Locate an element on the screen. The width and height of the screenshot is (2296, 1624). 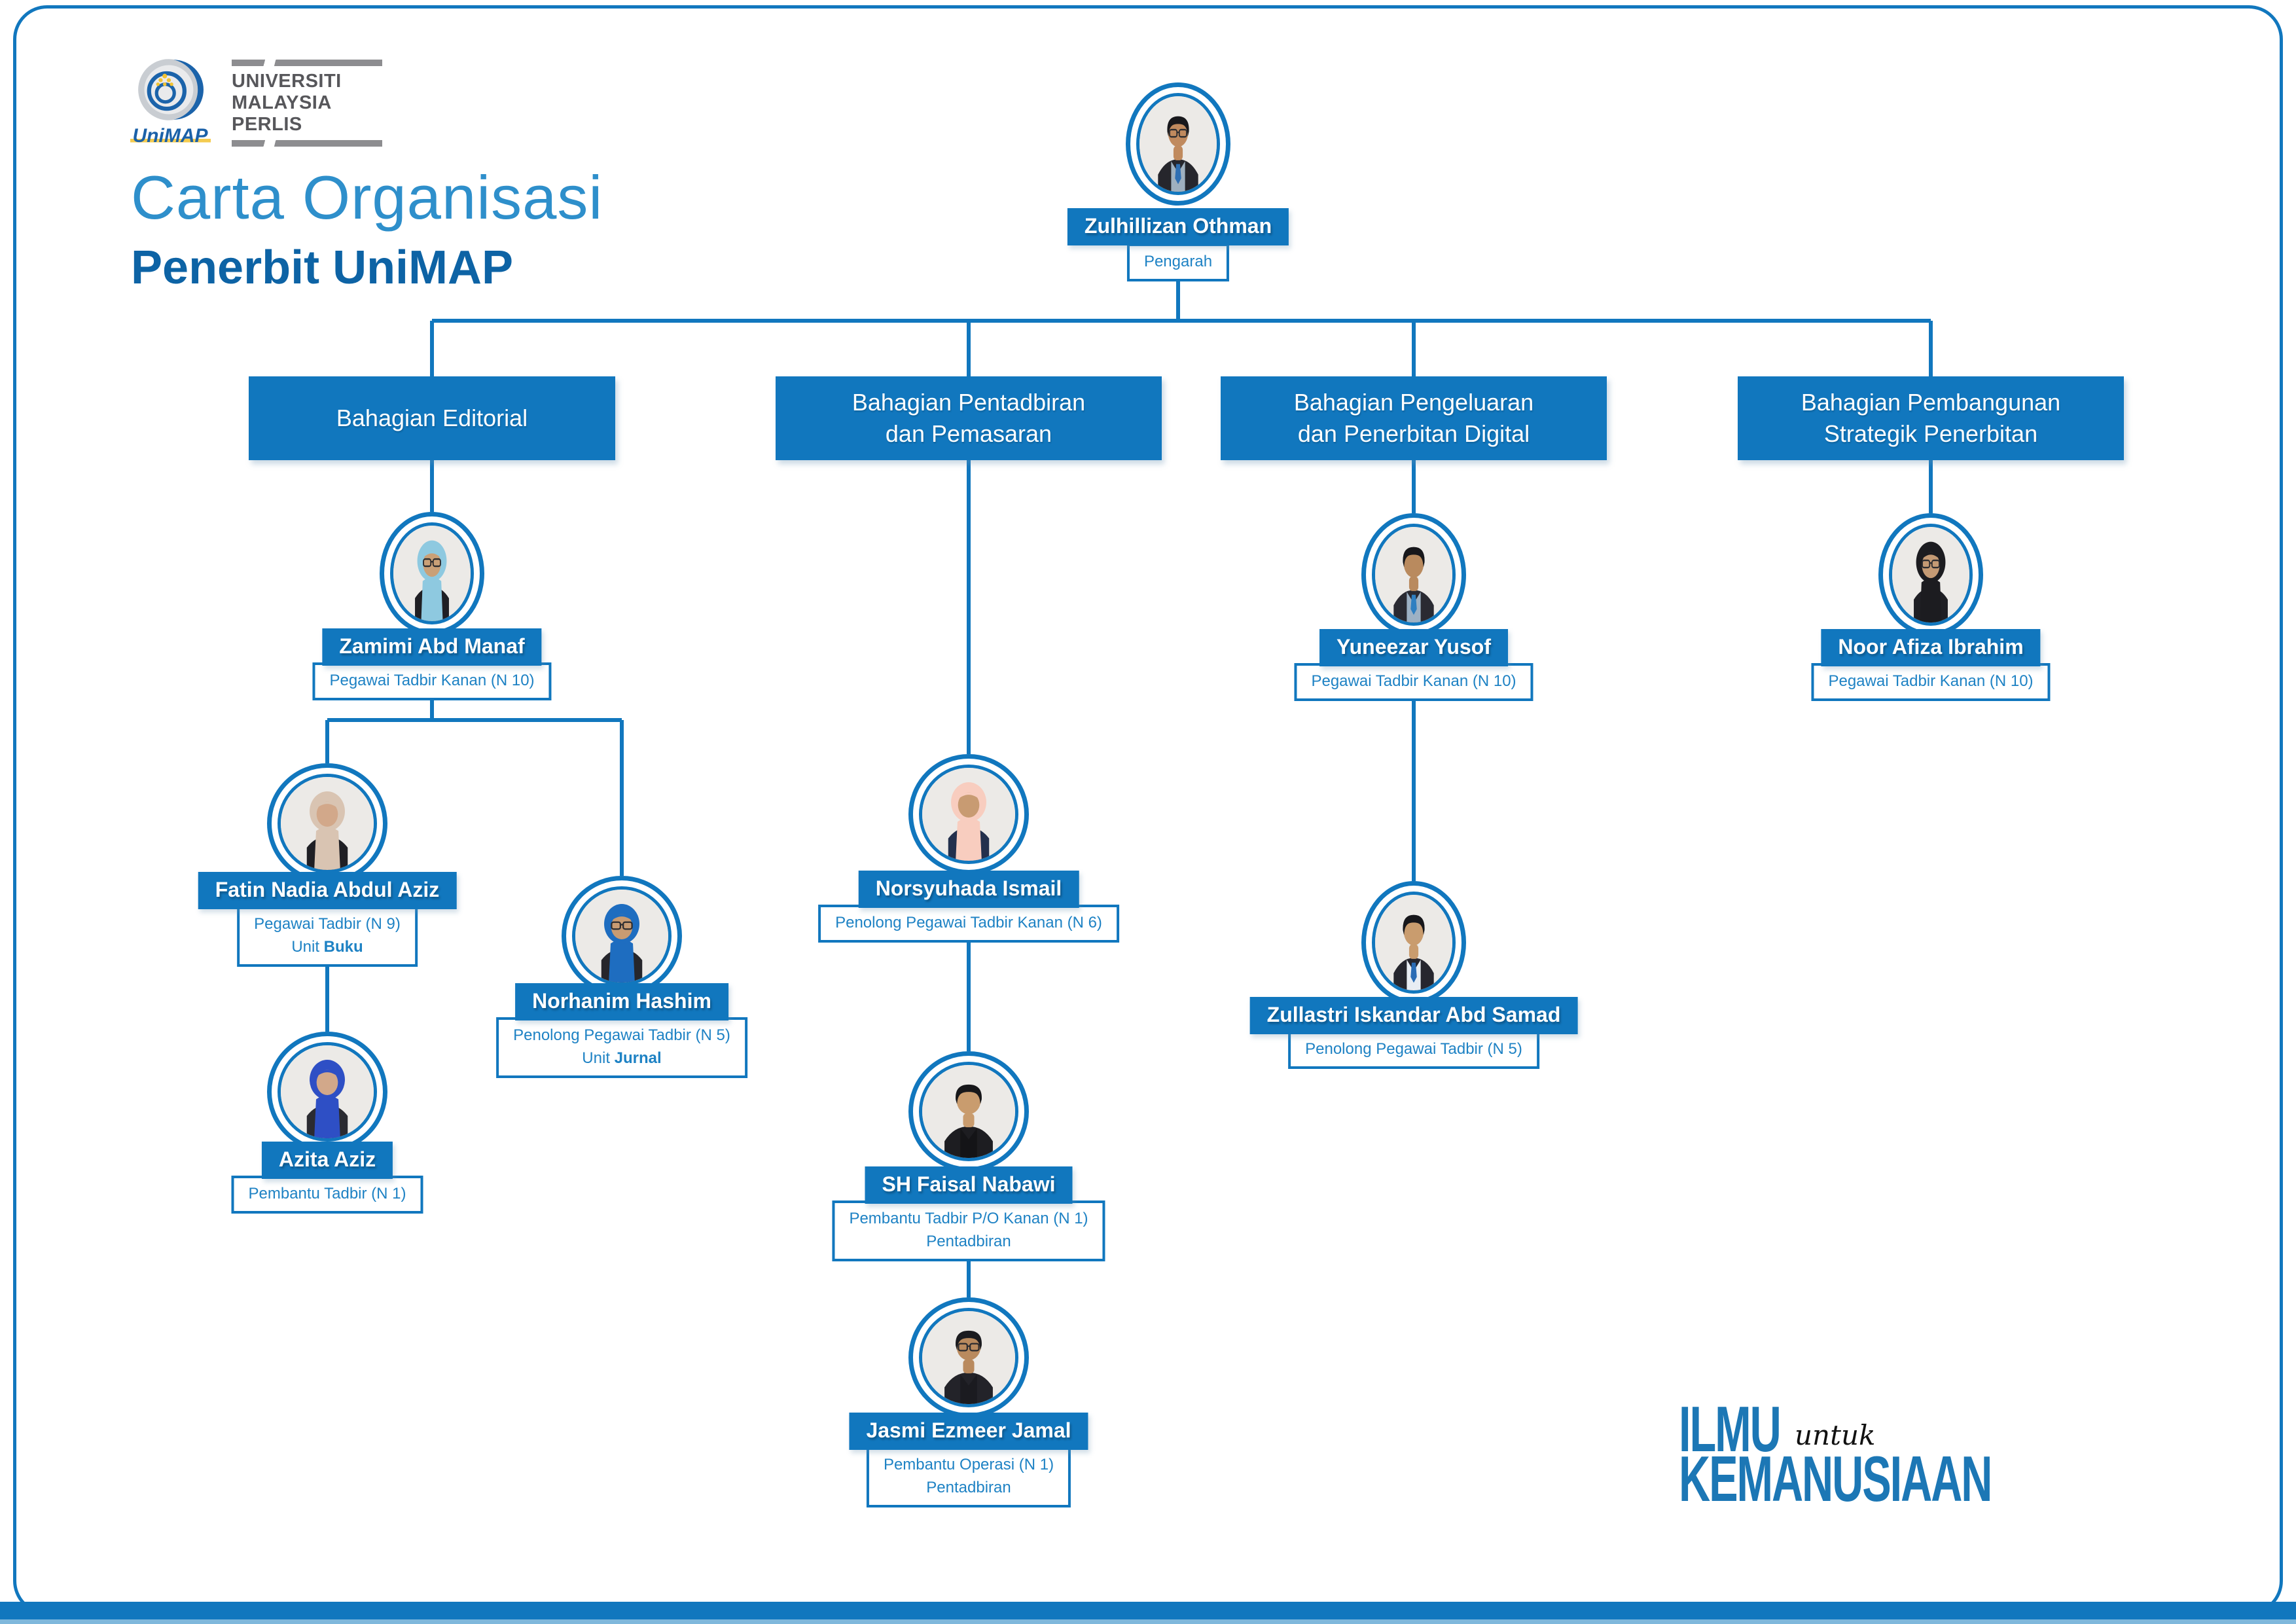
role-line: Pembantu Tadbir P/O Kanan (N 1) is located at coordinates (969, 1218).